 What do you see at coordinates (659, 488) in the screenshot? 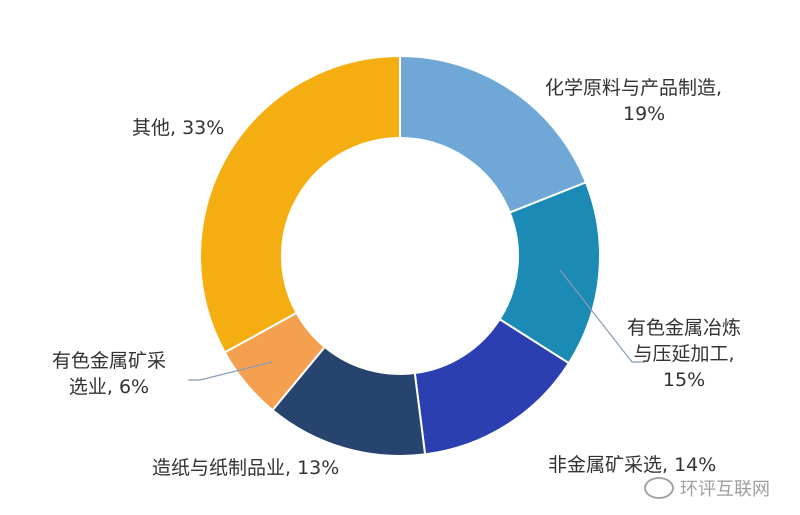
I see `wechat-icon` at bounding box center [659, 488].